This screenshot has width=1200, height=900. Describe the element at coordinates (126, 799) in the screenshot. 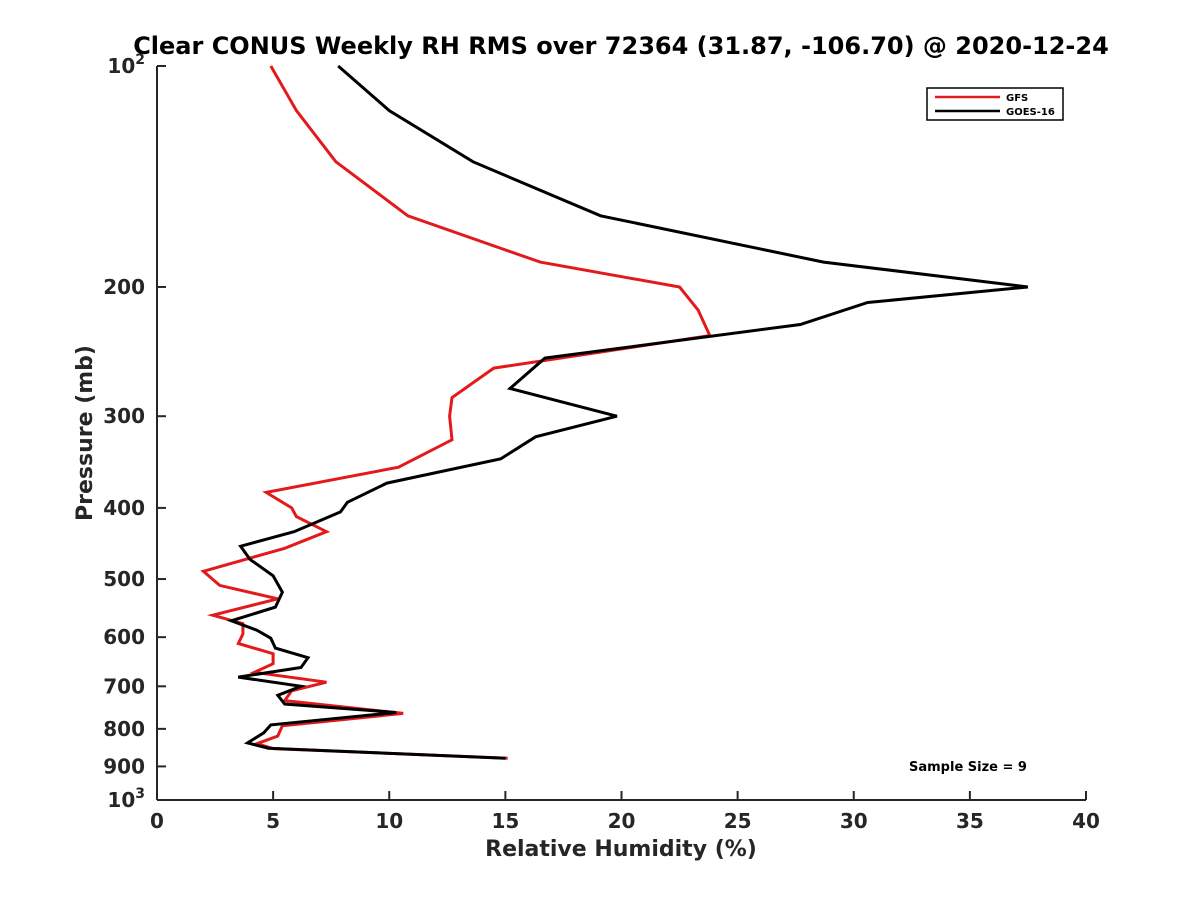

I see `y-tick-label: 10³` at that location.